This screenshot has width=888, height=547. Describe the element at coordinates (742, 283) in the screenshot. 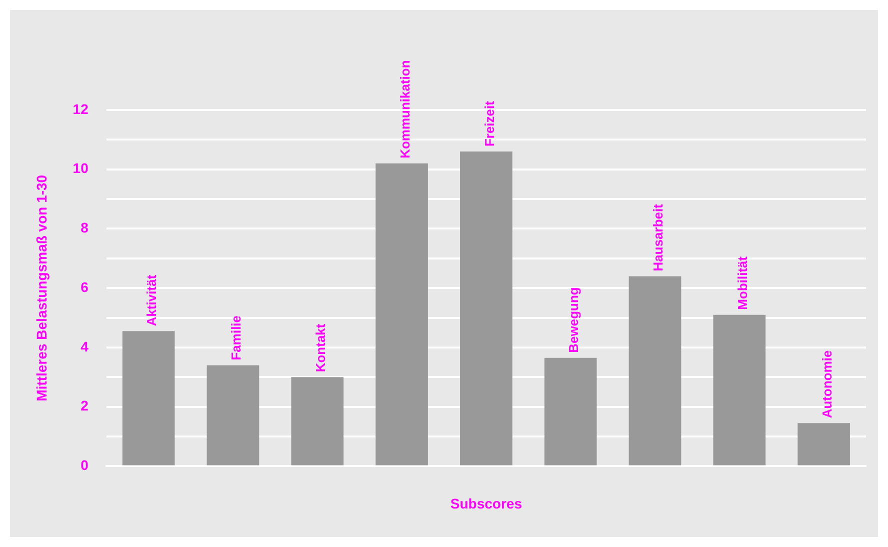

I see `x-tick-label: Mobilität` at that location.